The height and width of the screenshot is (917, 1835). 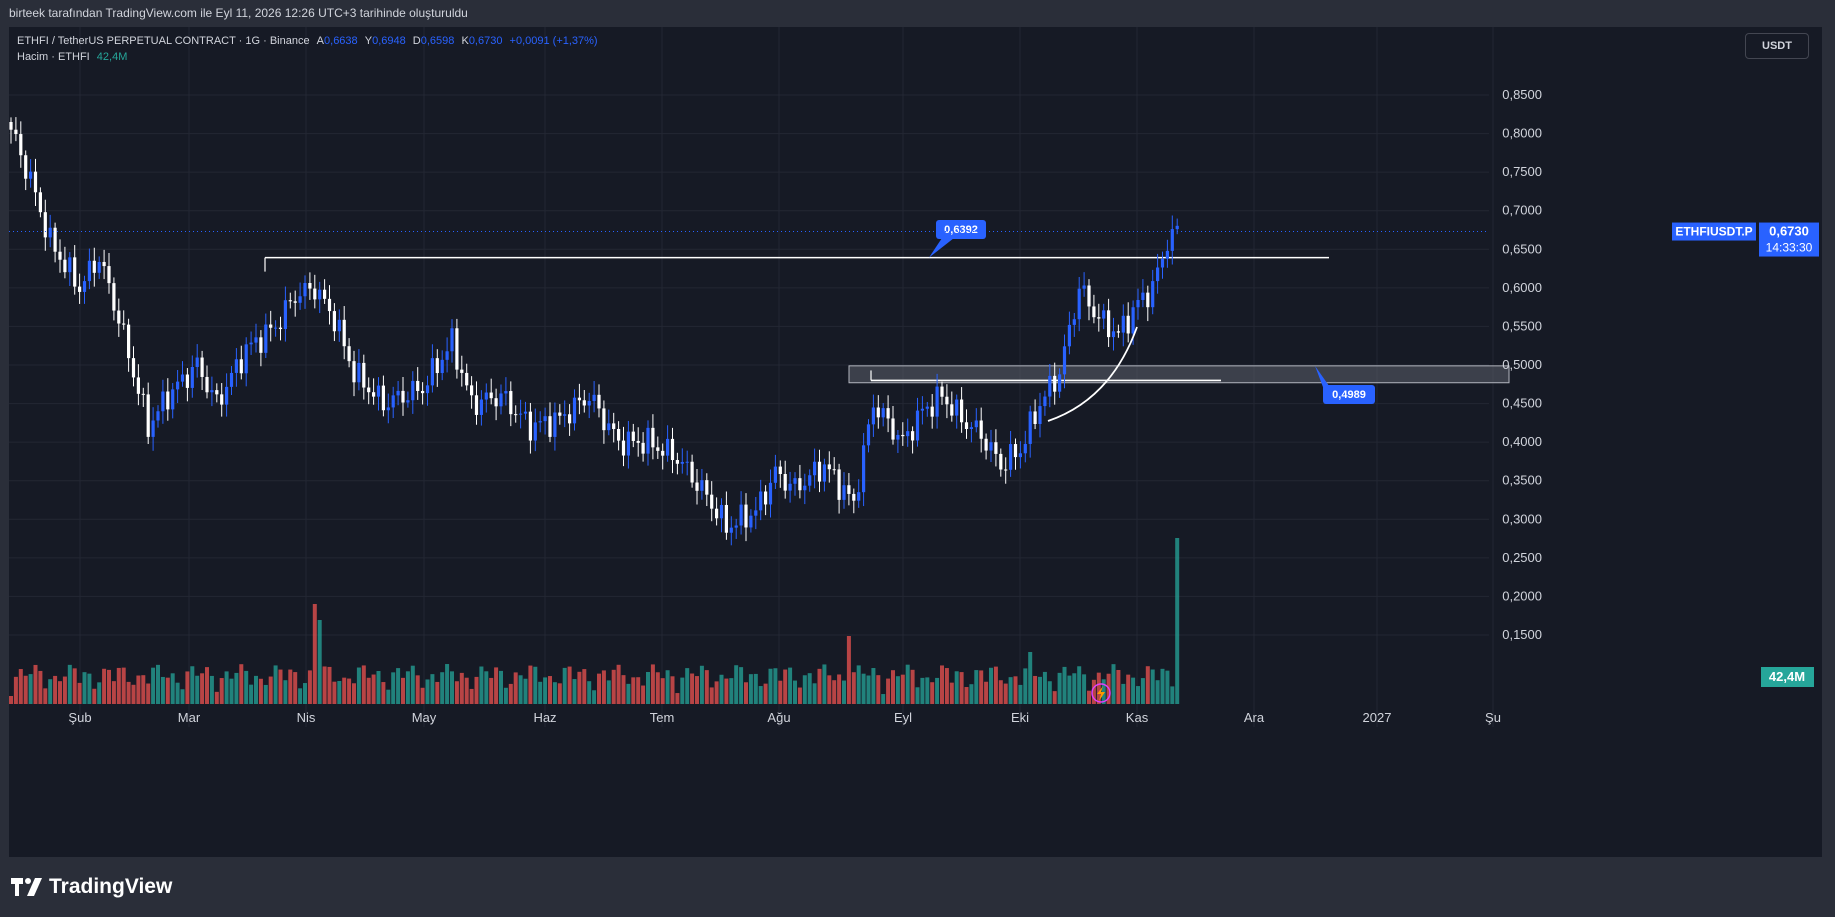 What do you see at coordinates (306, 717) in the screenshot?
I see `time-tick-label: Nis` at bounding box center [306, 717].